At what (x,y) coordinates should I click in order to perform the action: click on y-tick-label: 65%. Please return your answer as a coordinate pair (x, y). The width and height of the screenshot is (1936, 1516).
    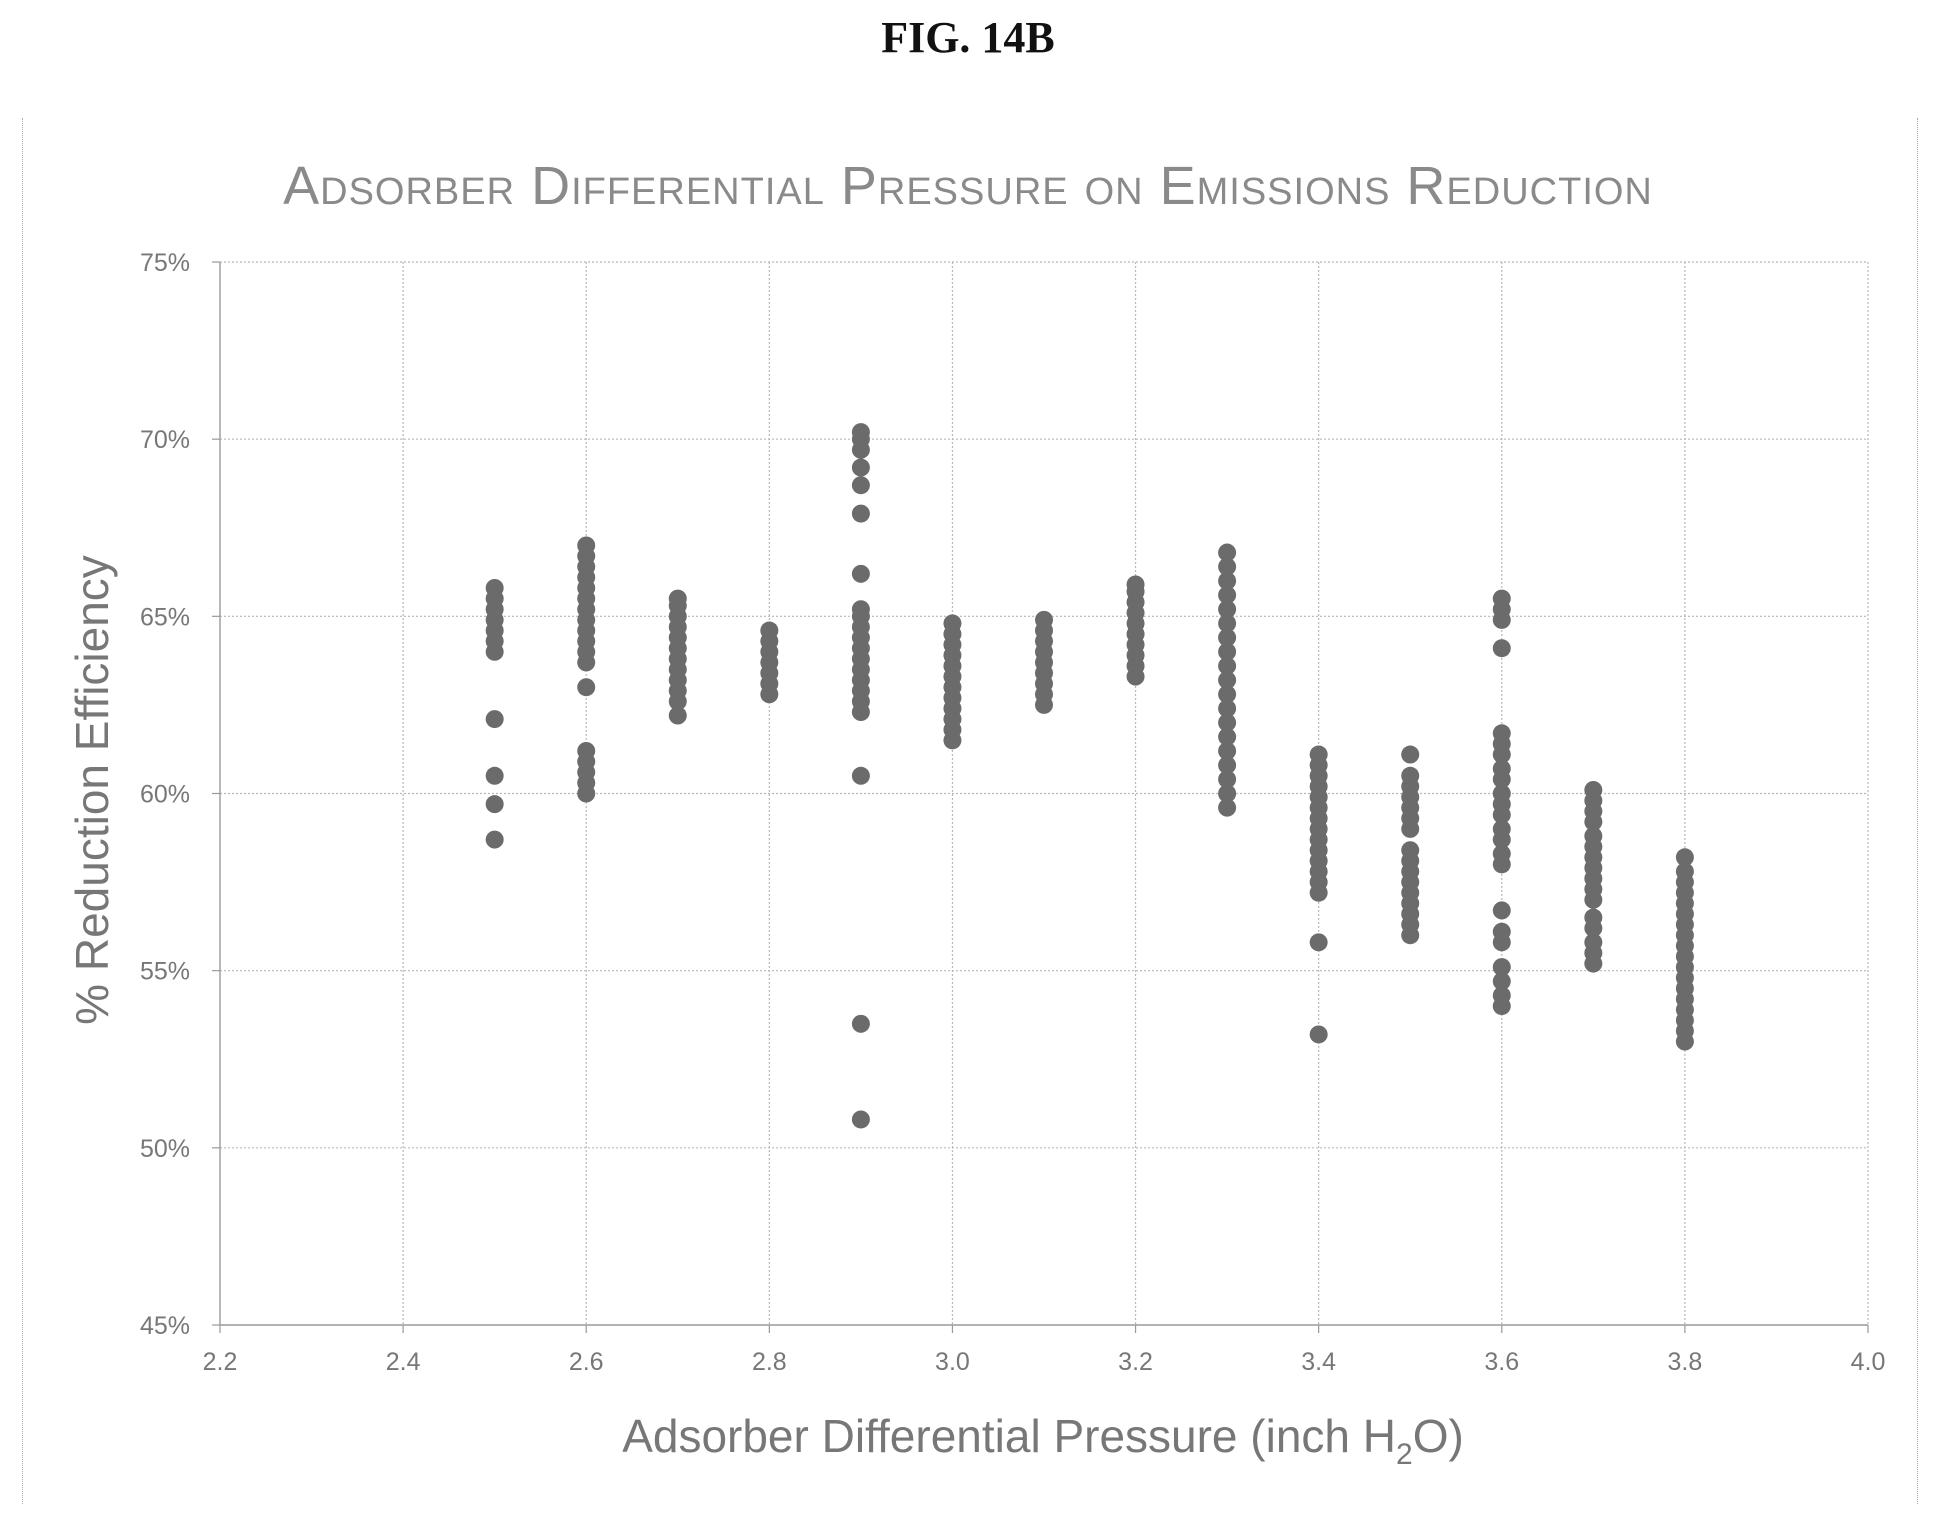
    Looking at the image, I should click on (165, 617).